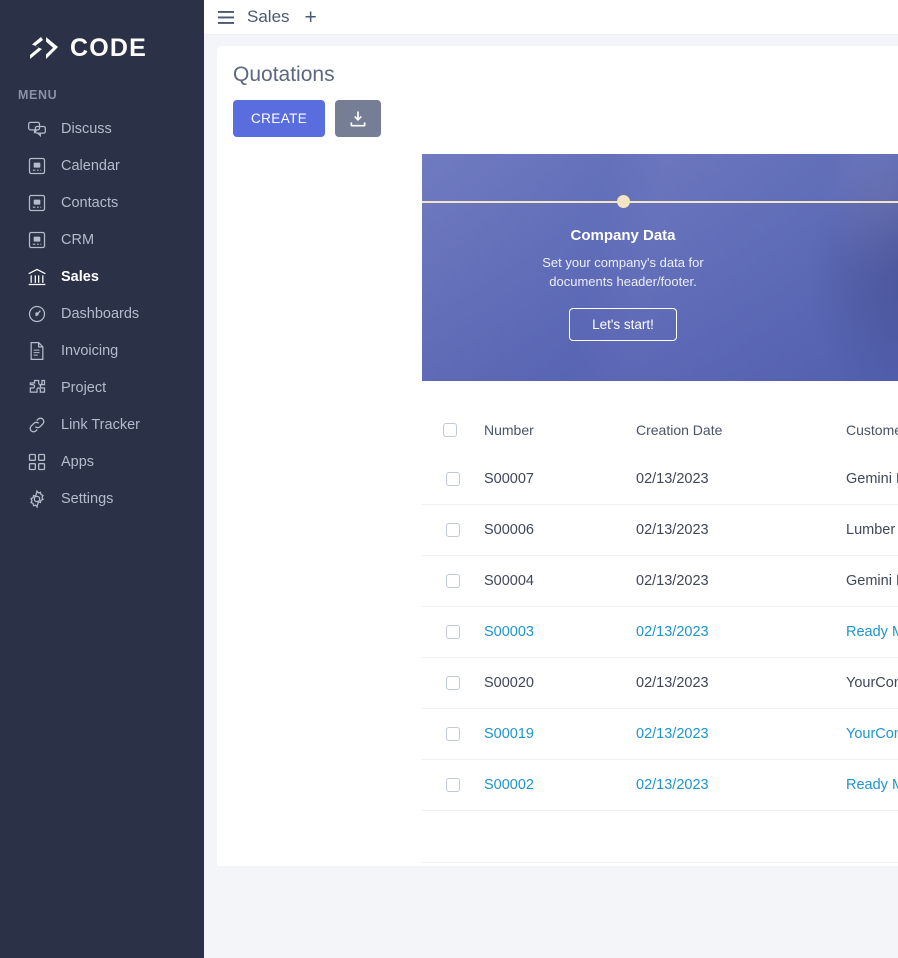 The height and width of the screenshot is (958, 898). I want to click on sidebar-item-label: Dashboards, so click(100, 313).